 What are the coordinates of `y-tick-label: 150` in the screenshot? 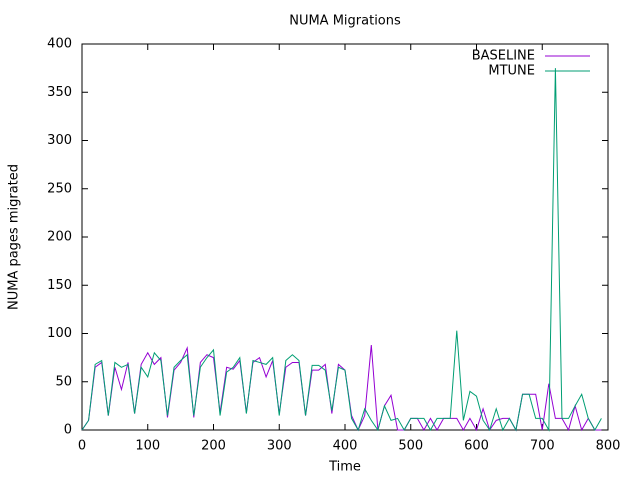 It's located at (59, 285).